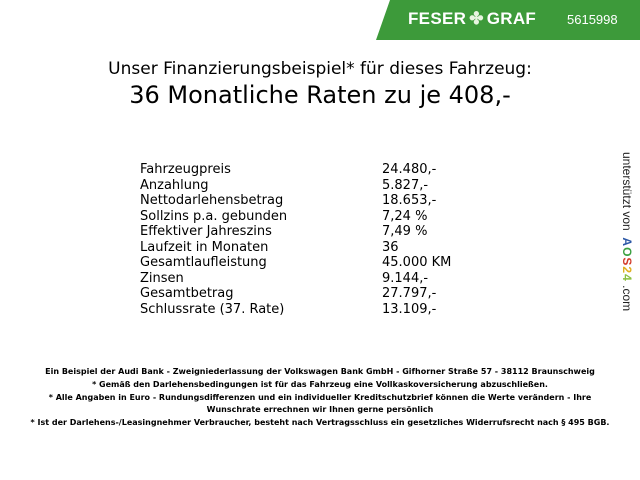 The image size is (640, 480). What do you see at coordinates (212, 309) in the screenshot?
I see `row-label: Schlussrate (37. Rate)` at bounding box center [212, 309].